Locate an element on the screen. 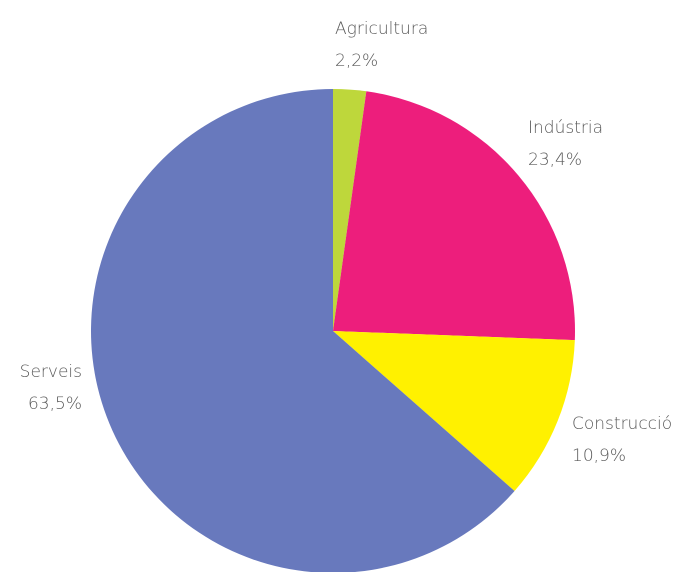 Image resolution: width=695 pixels, height=572 pixels. slice-label: Construcció is located at coordinates (622, 424).